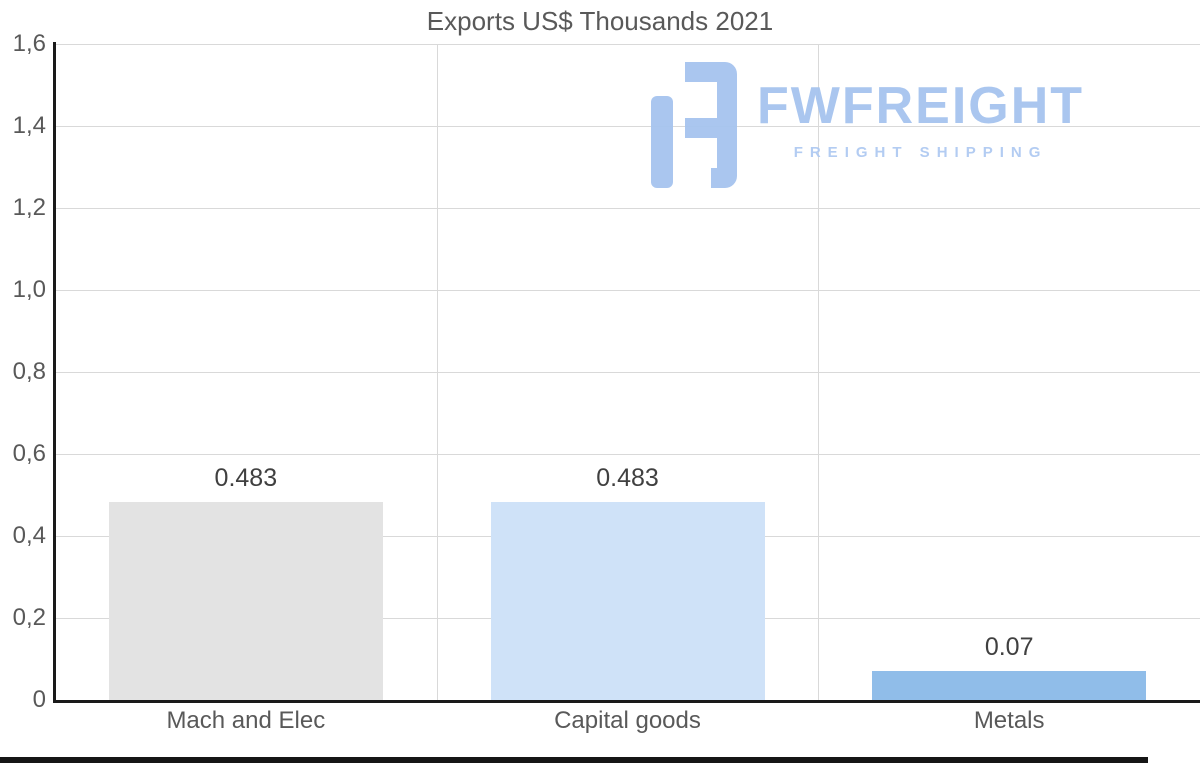 Image resolution: width=1200 pixels, height=763 pixels. What do you see at coordinates (600, 21) in the screenshot?
I see `chart-title: Exports US$ Thousands 2021` at bounding box center [600, 21].